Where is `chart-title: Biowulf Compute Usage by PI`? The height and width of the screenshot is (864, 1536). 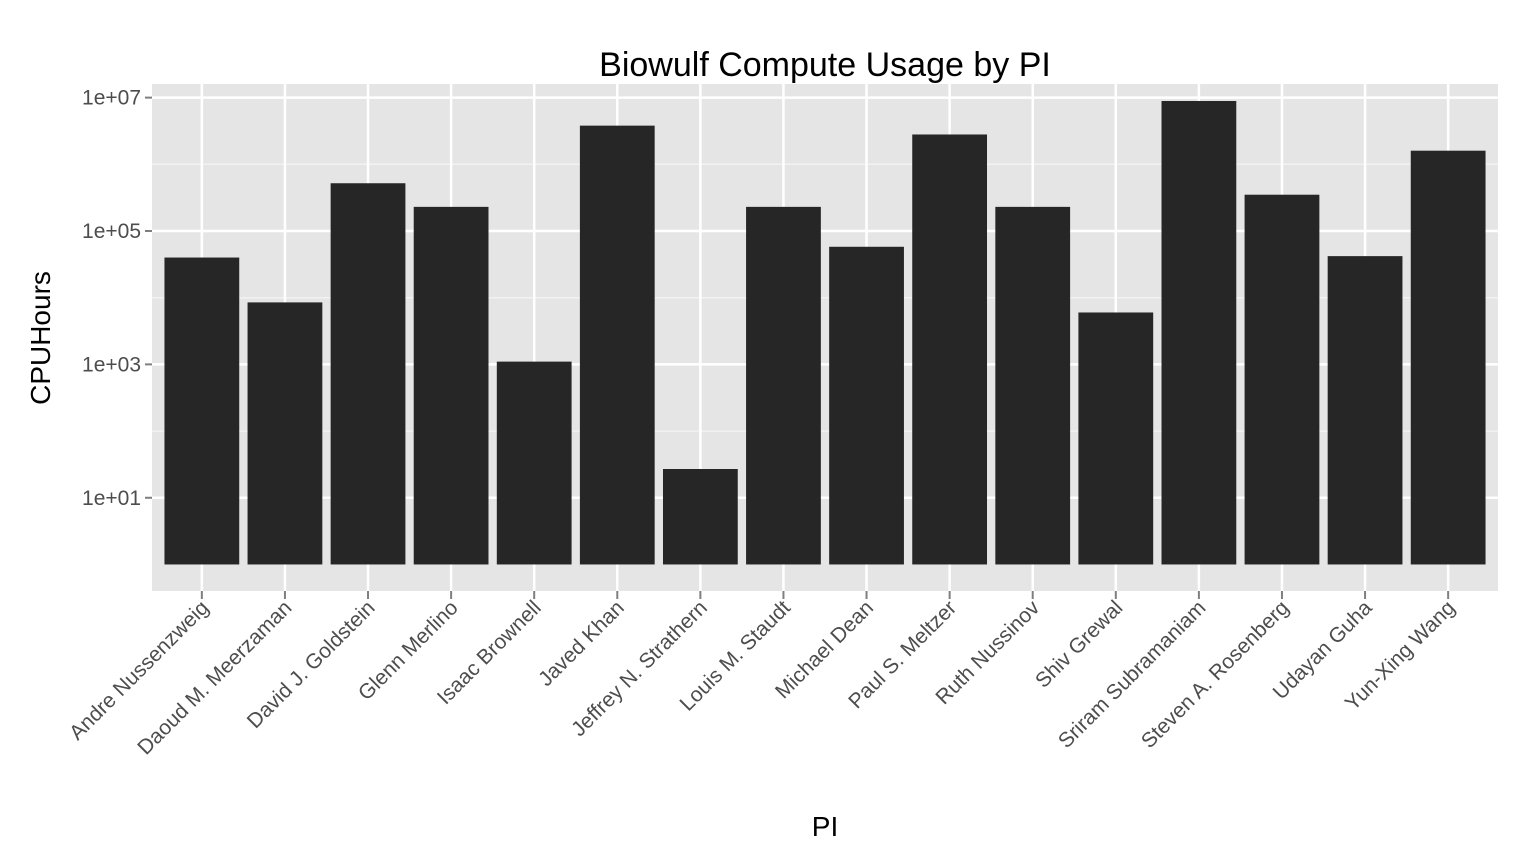
chart-title: Biowulf Compute Usage by PI is located at coordinates (825, 65).